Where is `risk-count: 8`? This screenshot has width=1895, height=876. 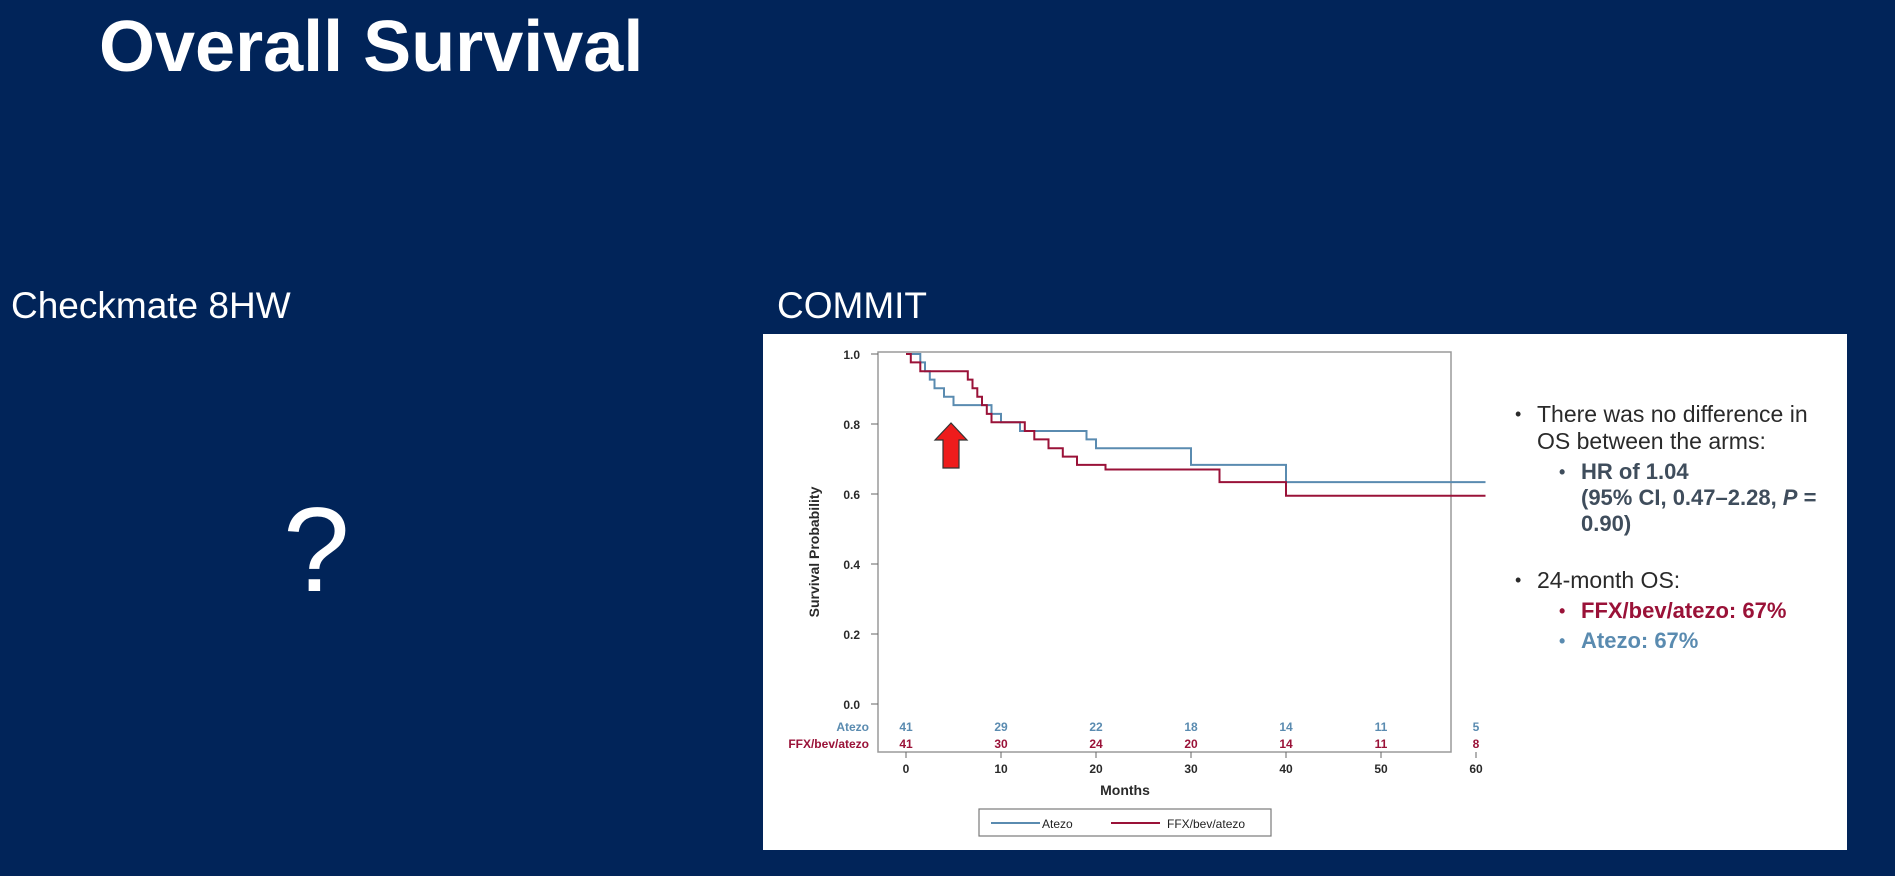 risk-count: 8 is located at coordinates (1476, 744).